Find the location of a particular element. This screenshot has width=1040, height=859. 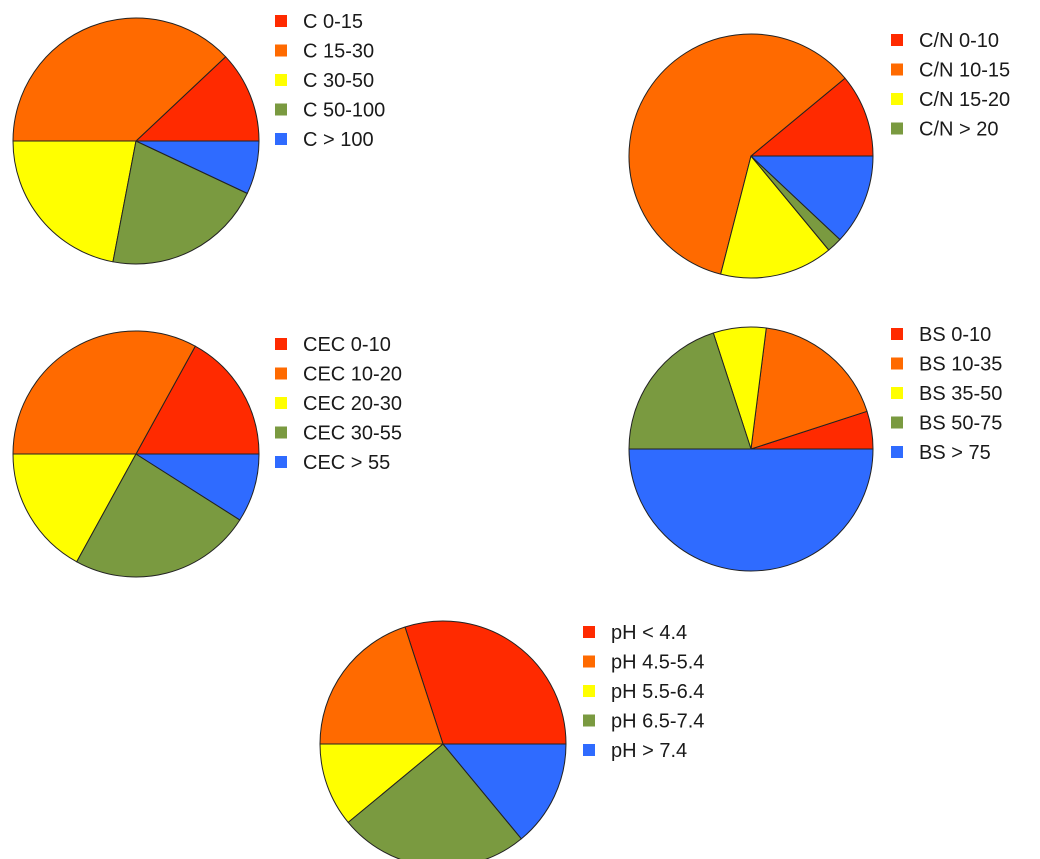

legend-label: CEC 0-10 is located at coordinates (347, 345).